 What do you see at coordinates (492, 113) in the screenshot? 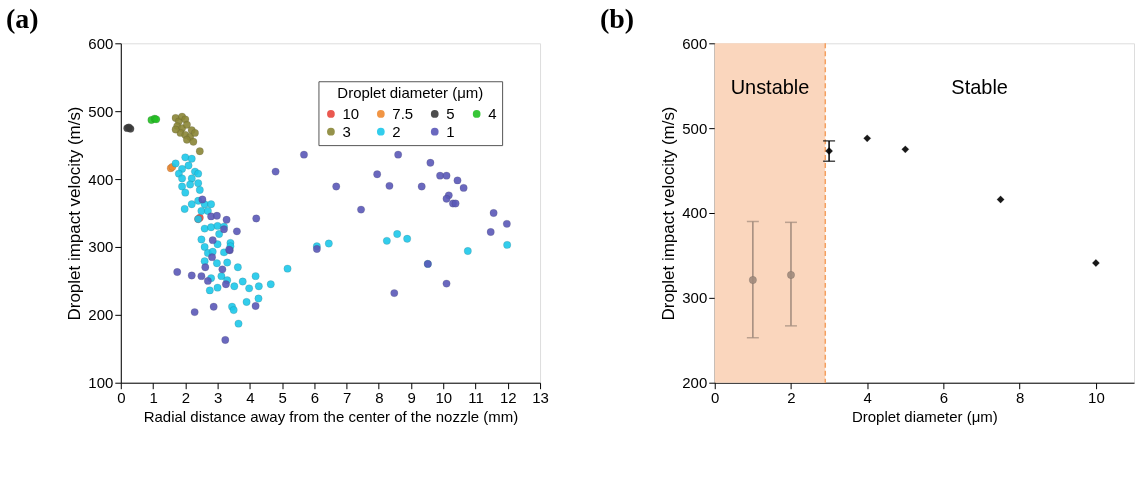
I see `legend-label: 4` at bounding box center [492, 113].